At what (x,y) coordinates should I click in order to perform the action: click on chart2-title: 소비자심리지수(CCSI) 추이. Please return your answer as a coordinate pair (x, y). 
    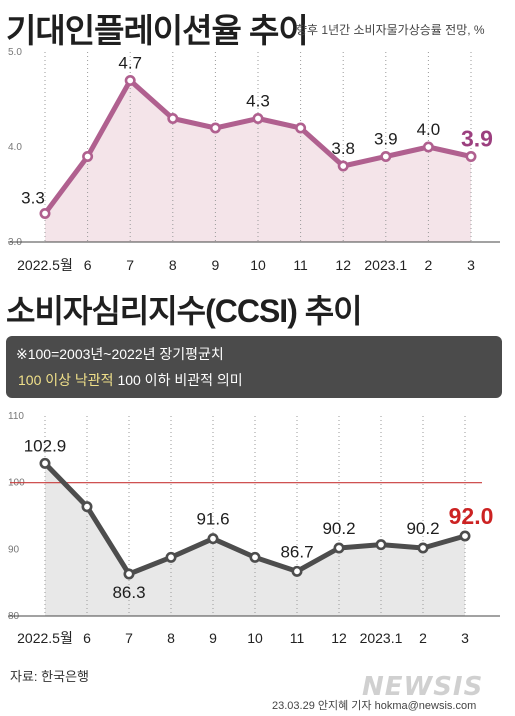
    Looking at the image, I should click on (184, 311).